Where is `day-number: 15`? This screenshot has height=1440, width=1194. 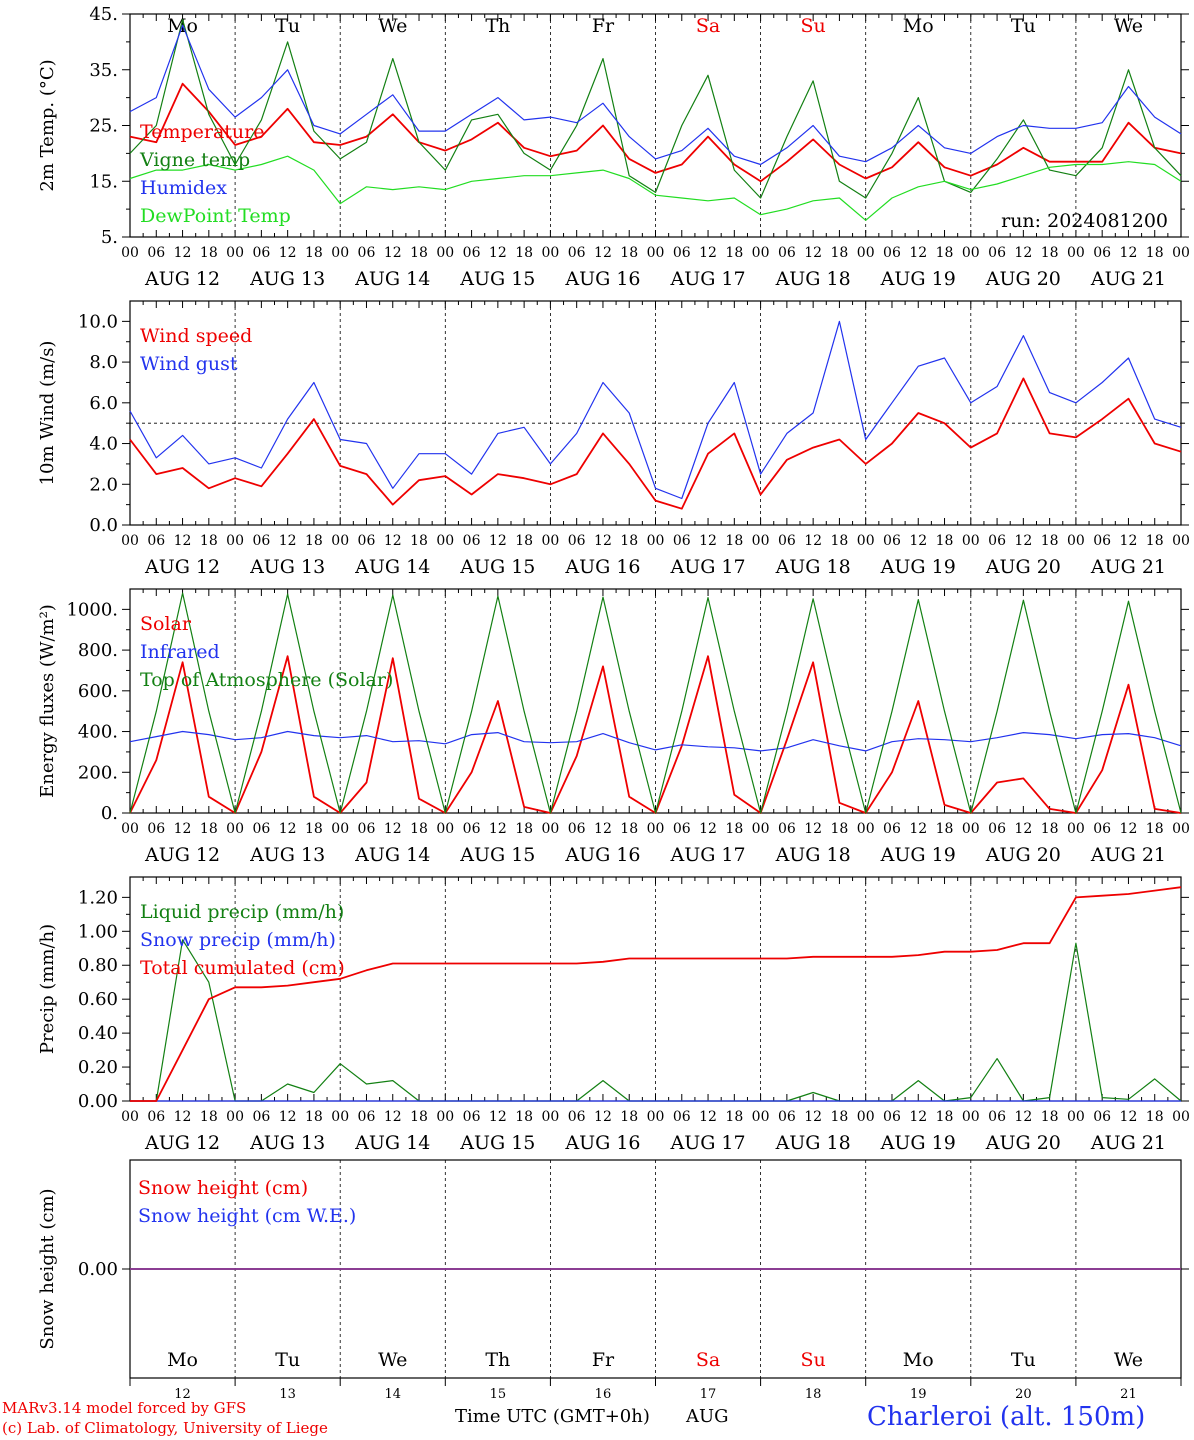
day-number: 15 is located at coordinates (498, 1394).